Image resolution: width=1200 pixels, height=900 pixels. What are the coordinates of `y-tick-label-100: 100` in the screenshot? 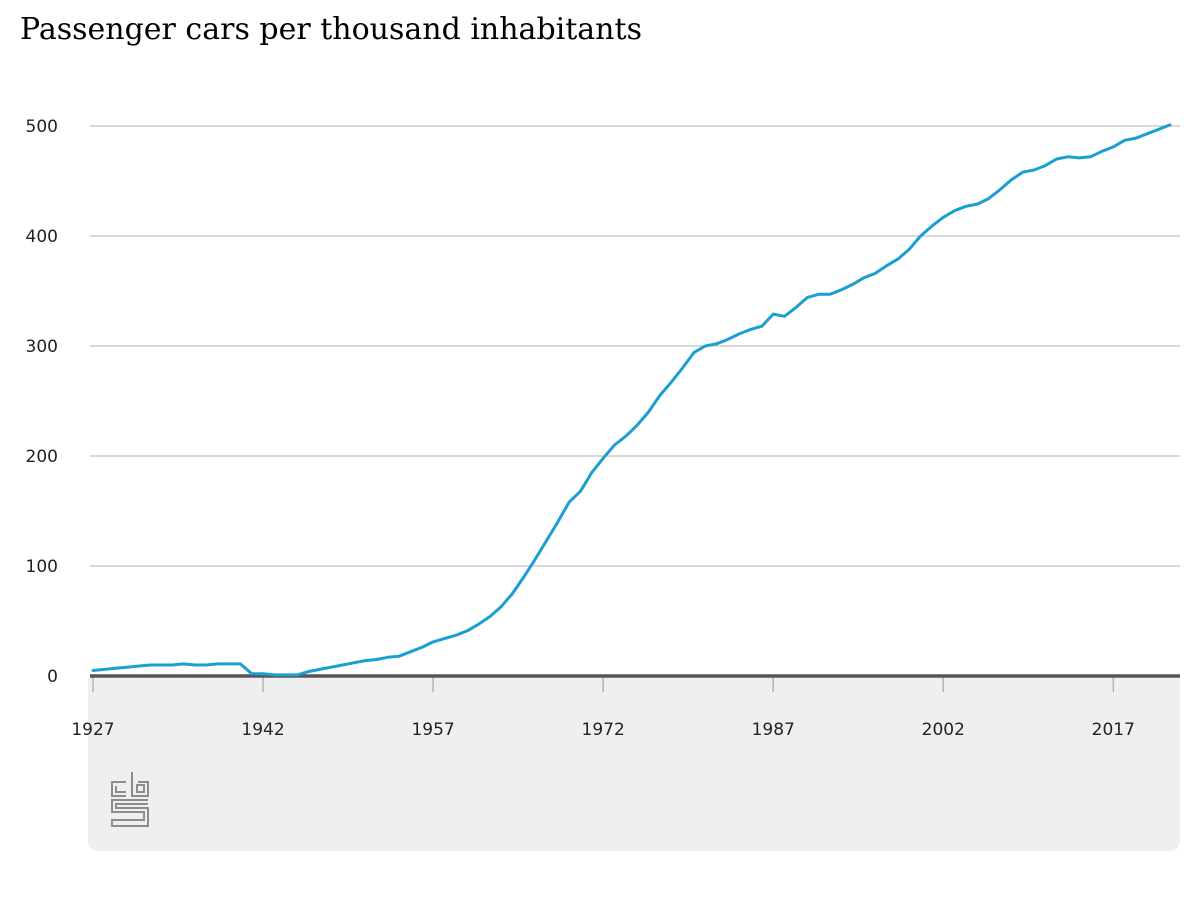 It's located at (42, 567).